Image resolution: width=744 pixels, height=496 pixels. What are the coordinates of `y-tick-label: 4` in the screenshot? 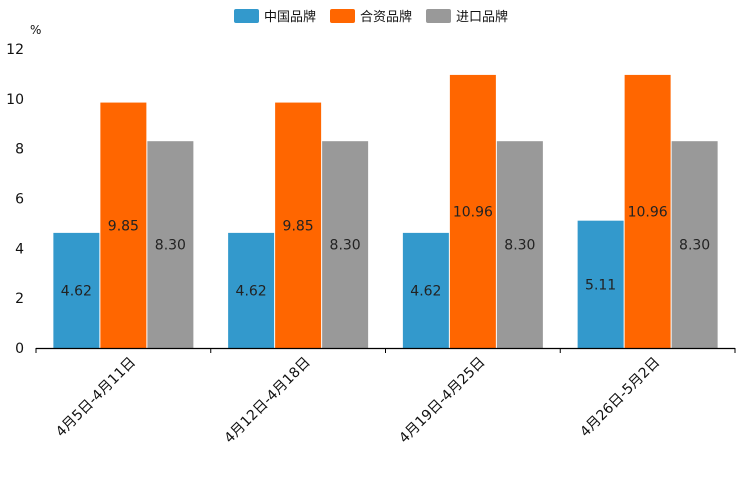 It's located at (19, 249).